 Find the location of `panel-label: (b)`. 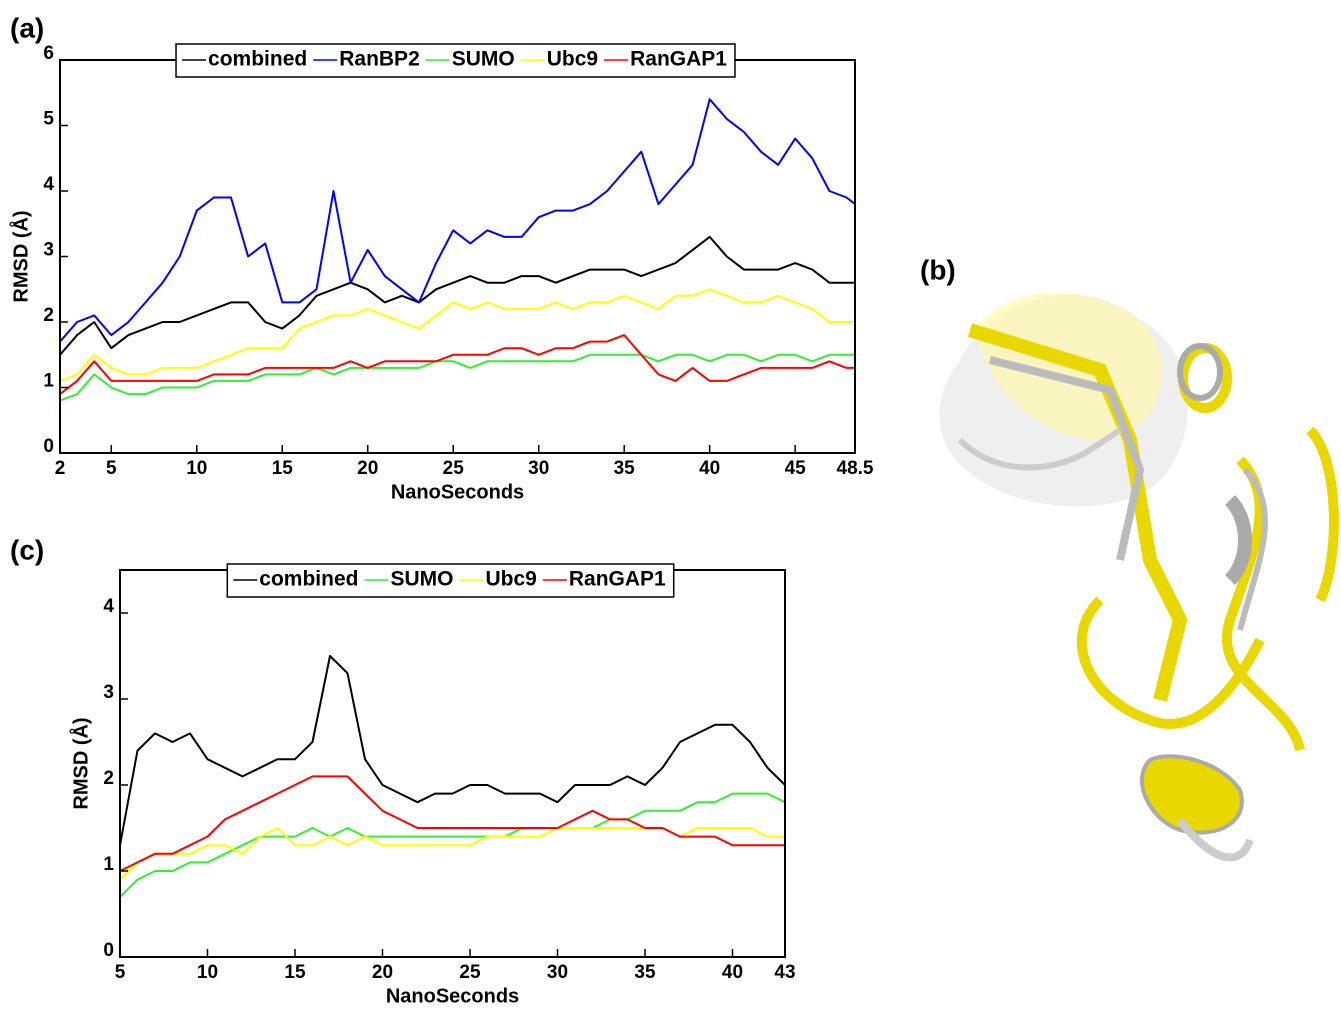

panel-label: (b) is located at coordinates (938, 269).